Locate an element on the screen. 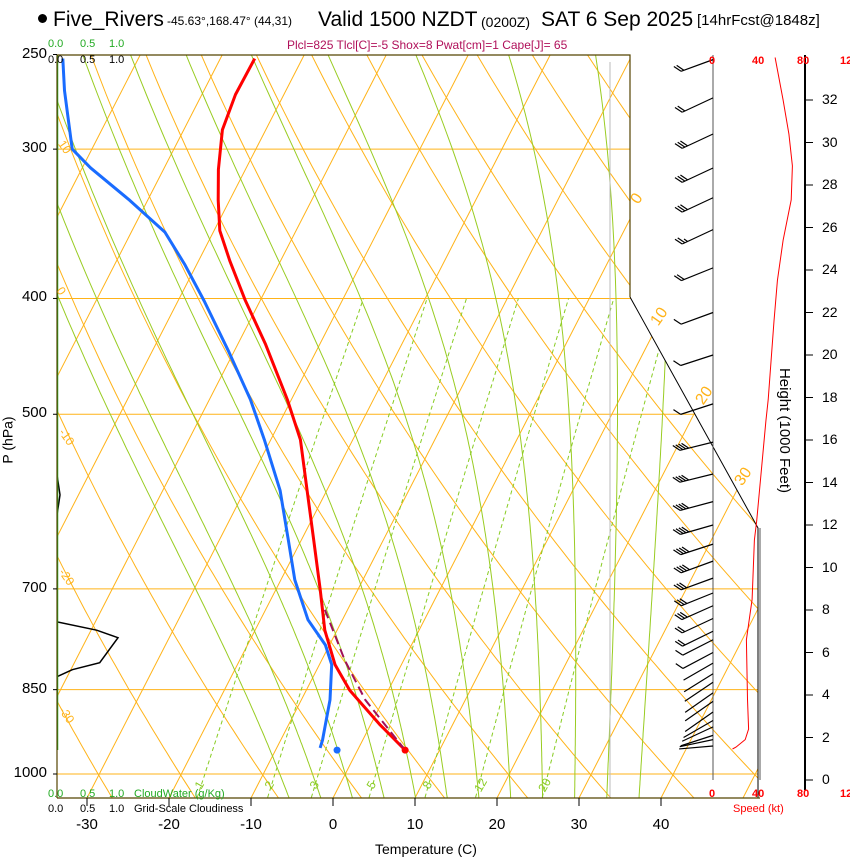  height-tick-label: 28 is located at coordinates (830, 184).